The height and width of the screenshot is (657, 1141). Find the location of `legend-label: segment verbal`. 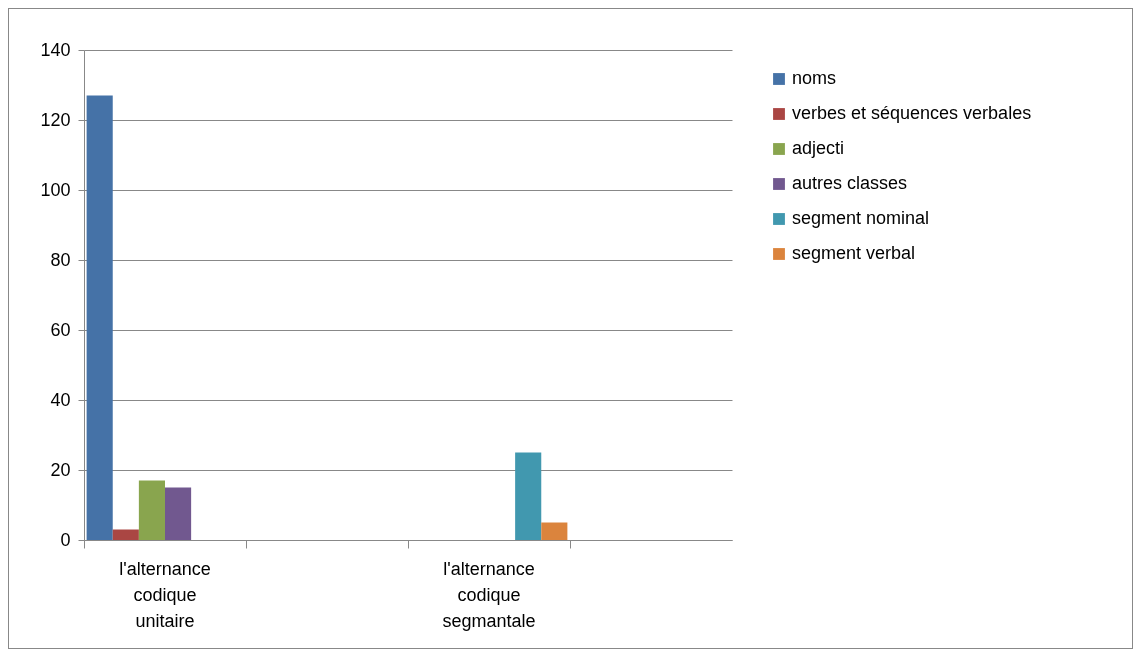

legend-label: segment verbal is located at coordinates (854, 253).